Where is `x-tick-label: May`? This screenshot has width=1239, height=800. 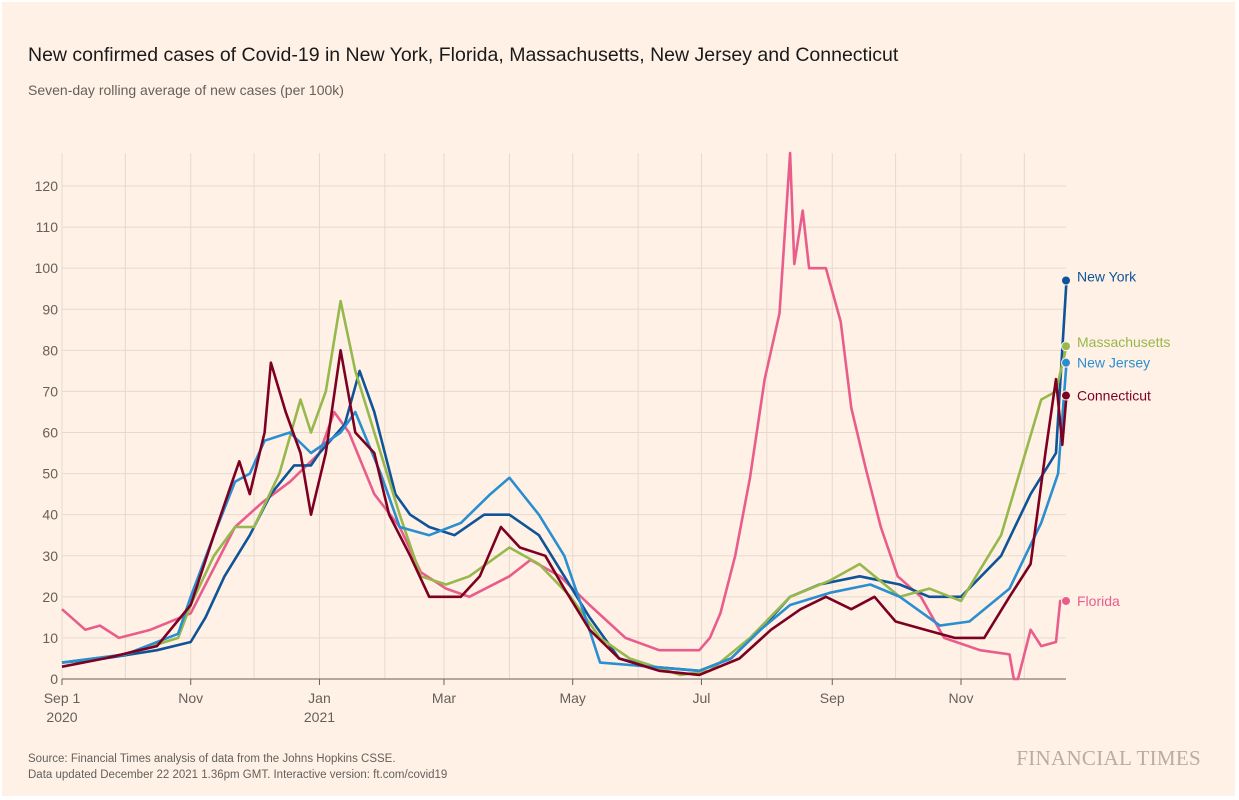
x-tick-label: May is located at coordinates (572, 698).